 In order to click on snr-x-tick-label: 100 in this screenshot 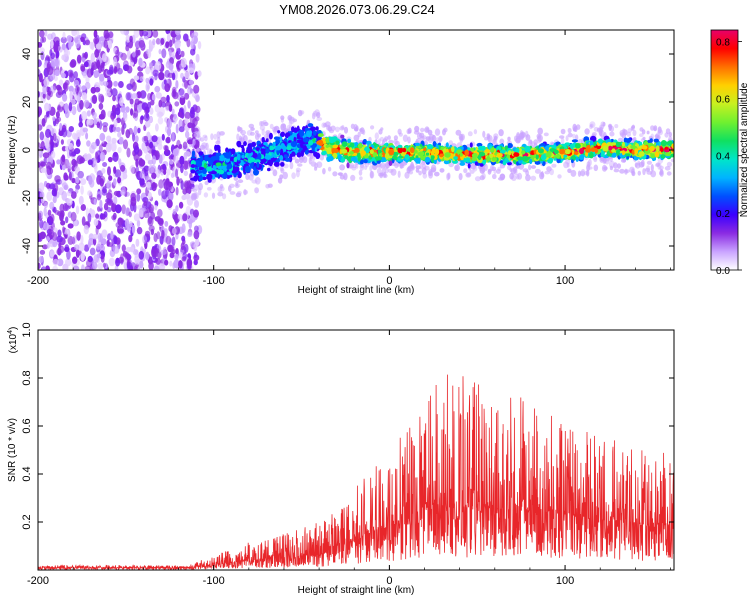, I will do `click(565, 581)`.